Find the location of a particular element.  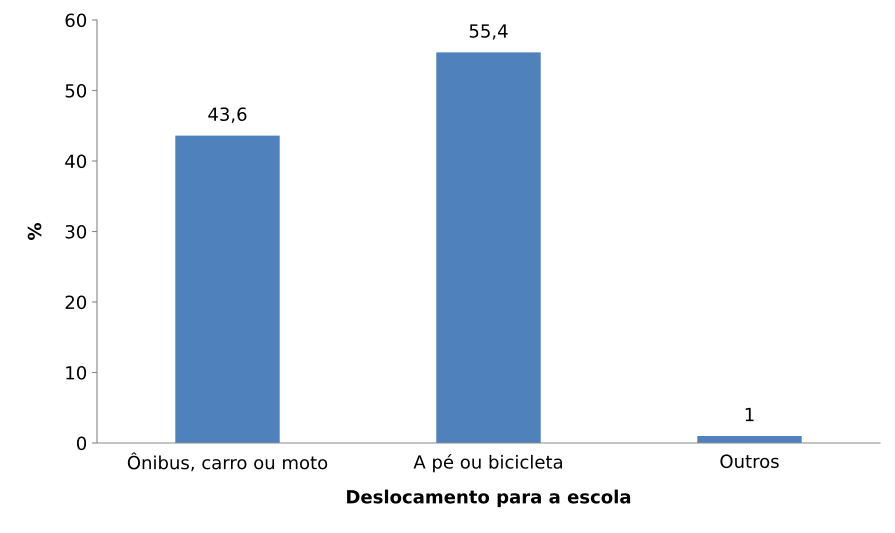

x-tick-label: A pé ou bicicleta is located at coordinates (488, 463).